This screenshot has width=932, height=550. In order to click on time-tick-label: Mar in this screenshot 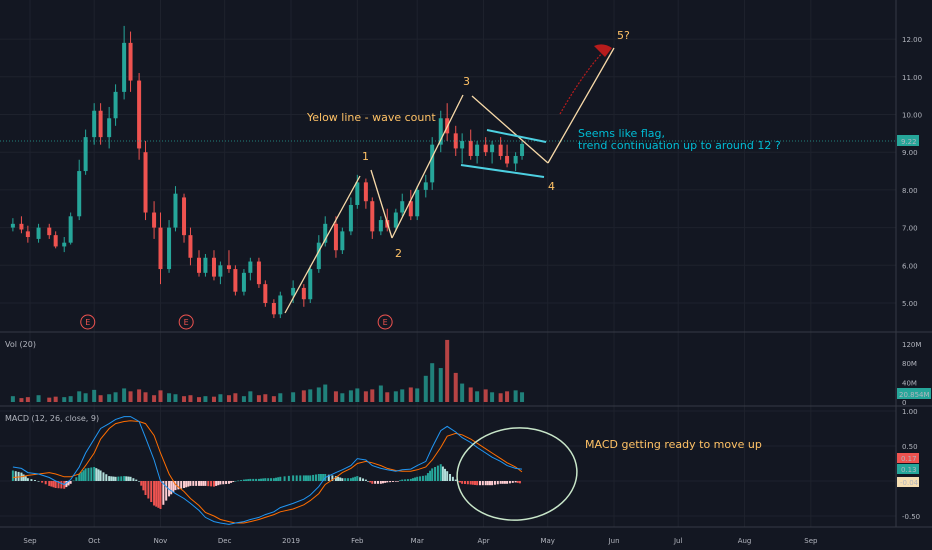, I will do `click(417, 541)`.